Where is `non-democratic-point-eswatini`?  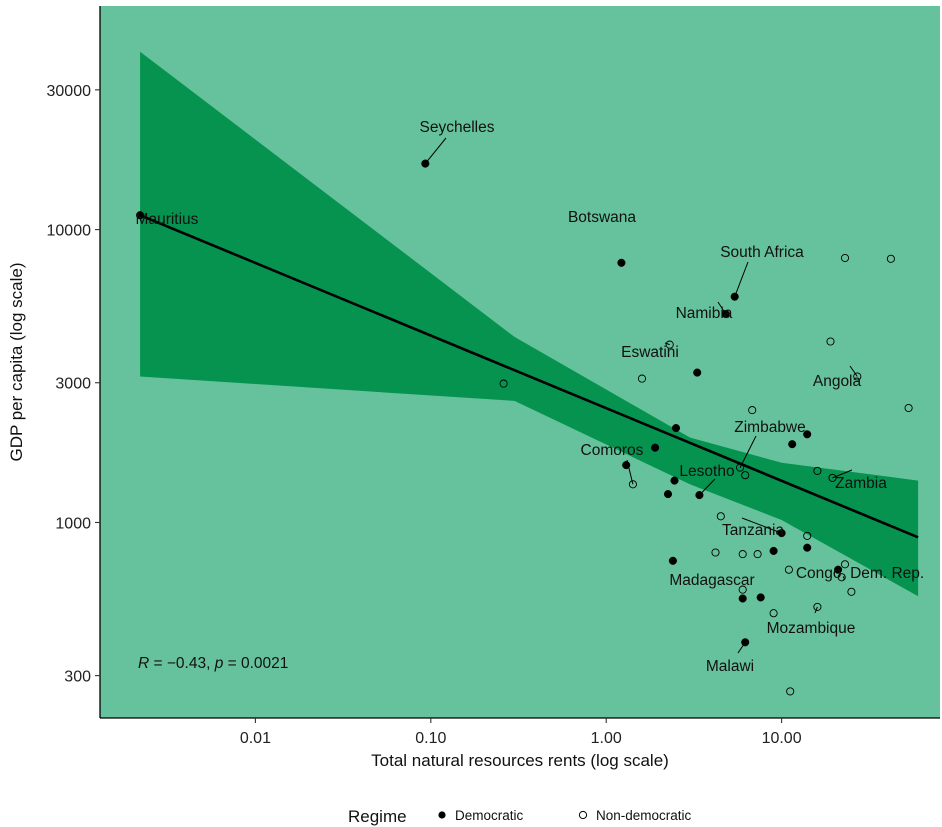 non-democratic-point-eswatini is located at coordinates (669, 344).